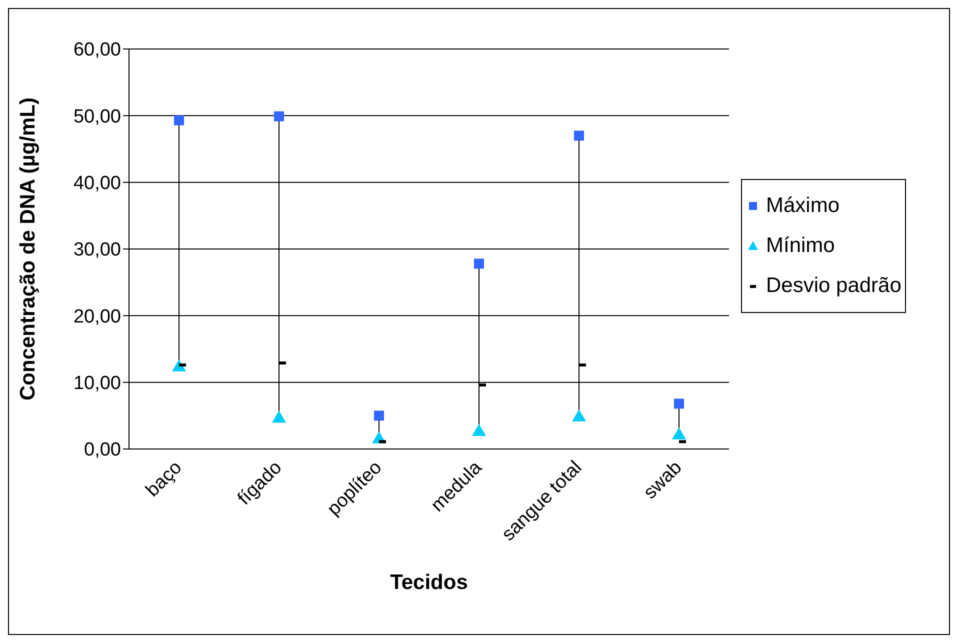 This screenshot has height=641, width=954. What do you see at coordinates (97, 250) in the screenshot?
I see `y-tick-label: 30,00` at bounding box center [97, 250].